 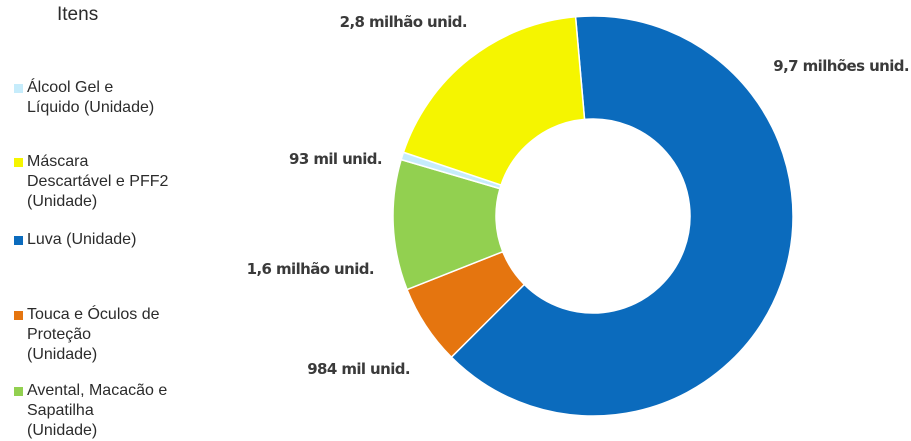 I want to click on data-label: 93 mil unid., so click(x=335, y=159).